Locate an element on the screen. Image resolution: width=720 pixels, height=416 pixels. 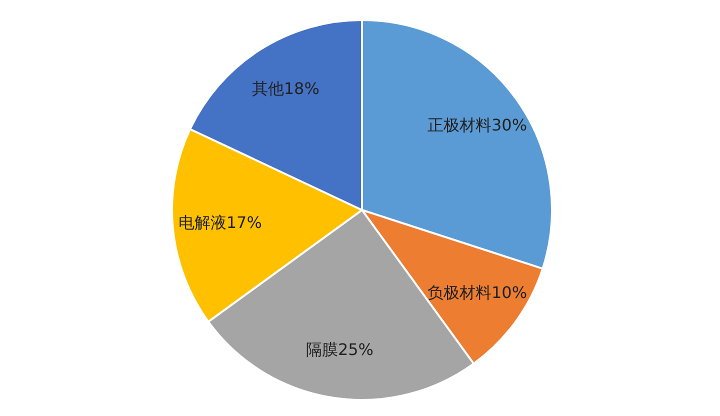
slice-label: 隔膜25% is located at coordinates (340, 350).